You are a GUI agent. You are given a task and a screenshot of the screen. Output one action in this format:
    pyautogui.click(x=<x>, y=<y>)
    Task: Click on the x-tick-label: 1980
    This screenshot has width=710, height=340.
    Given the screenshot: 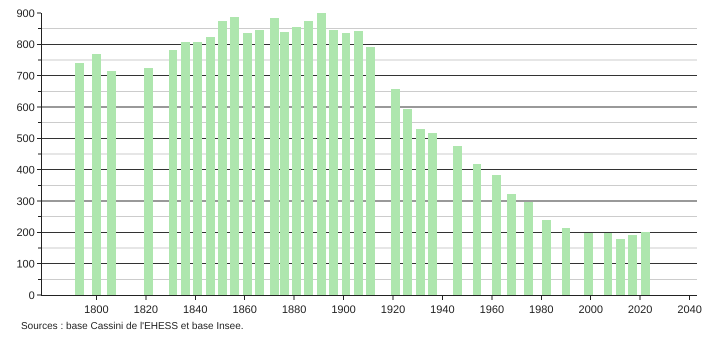 What is the action you would take?
    pyautogui.click(x=541, y=310)
    